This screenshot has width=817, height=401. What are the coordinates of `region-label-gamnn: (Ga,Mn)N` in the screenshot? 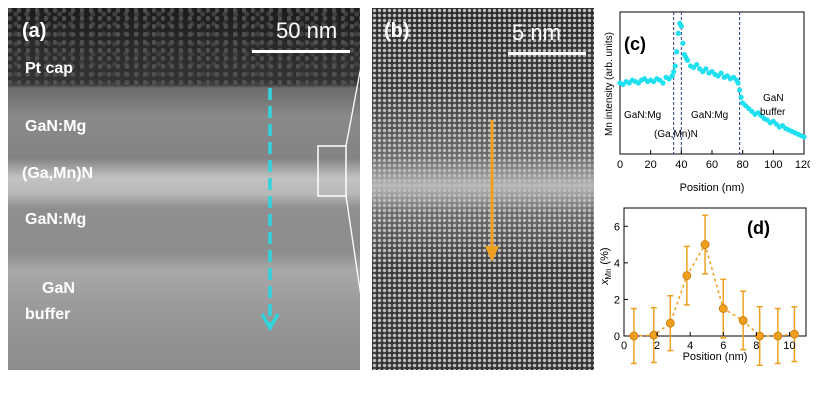 It's located at (676, 134).